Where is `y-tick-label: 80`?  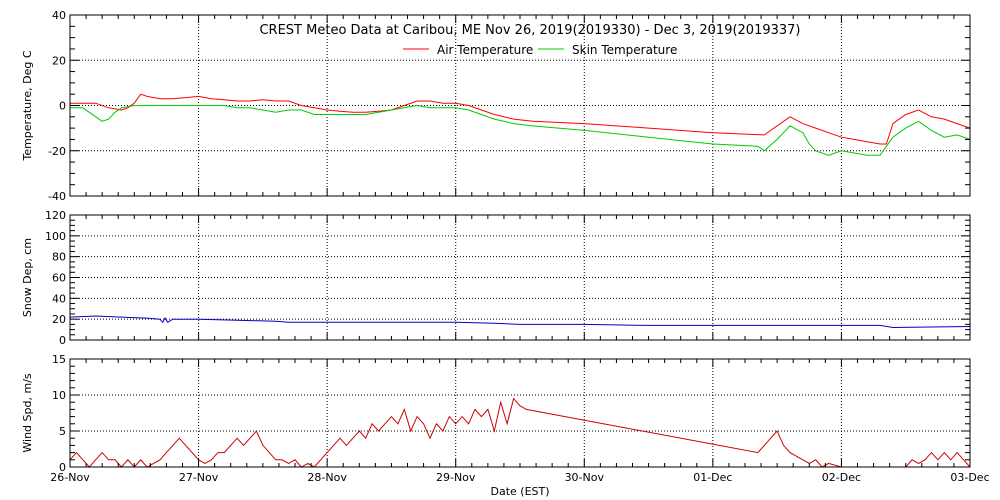
y-tick-label: 80 is located at coordinates (59, 257).